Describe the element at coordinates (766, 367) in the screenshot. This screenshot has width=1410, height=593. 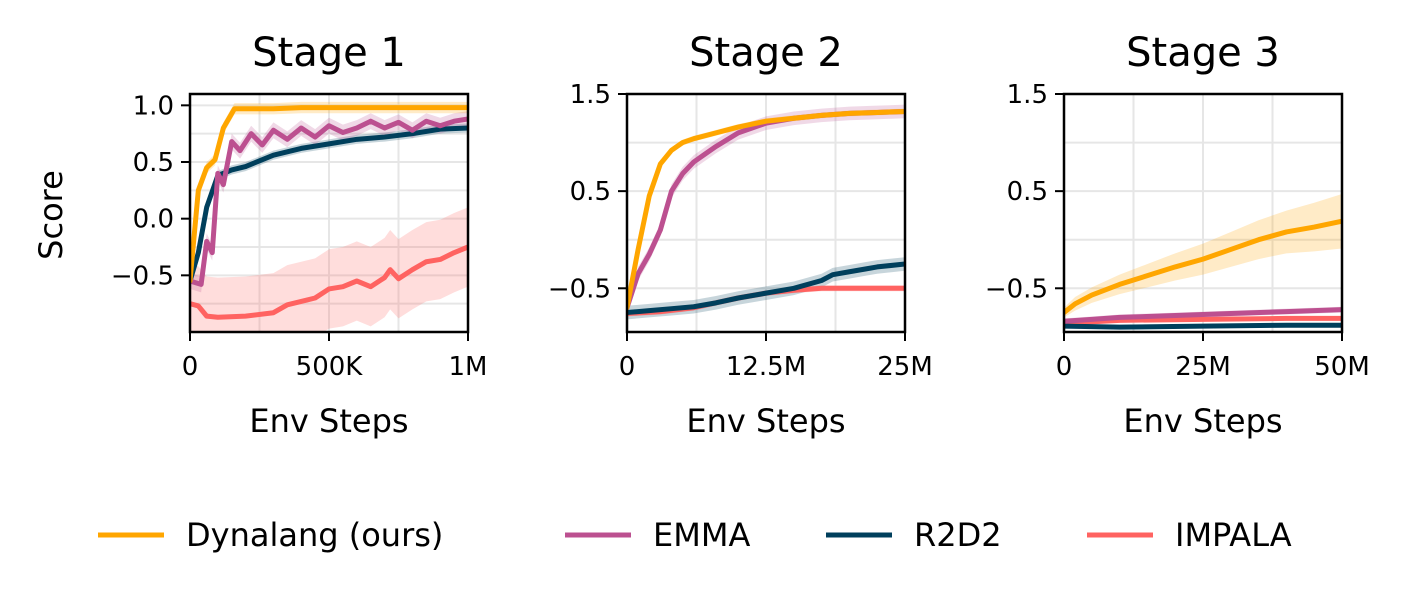
I see `x-tick-label: 12.5M` at that location.